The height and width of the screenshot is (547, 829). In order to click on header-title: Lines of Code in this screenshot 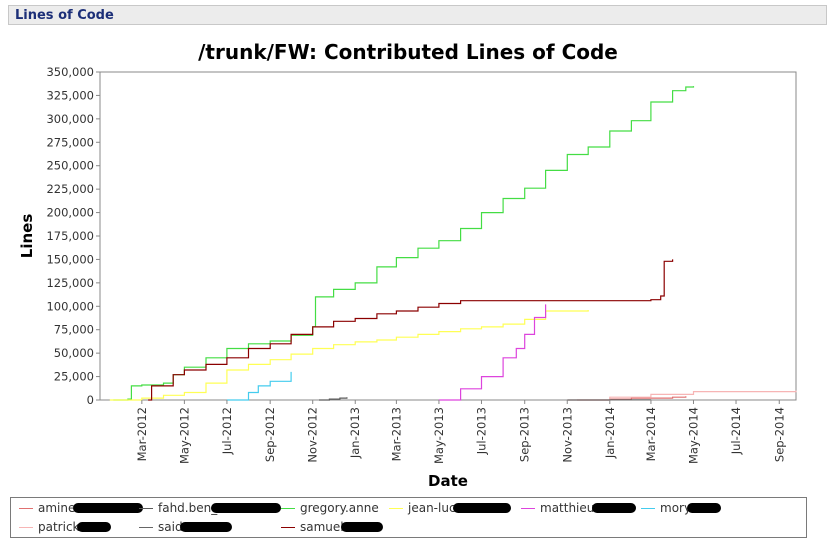, I will do `click(64, 15)`.